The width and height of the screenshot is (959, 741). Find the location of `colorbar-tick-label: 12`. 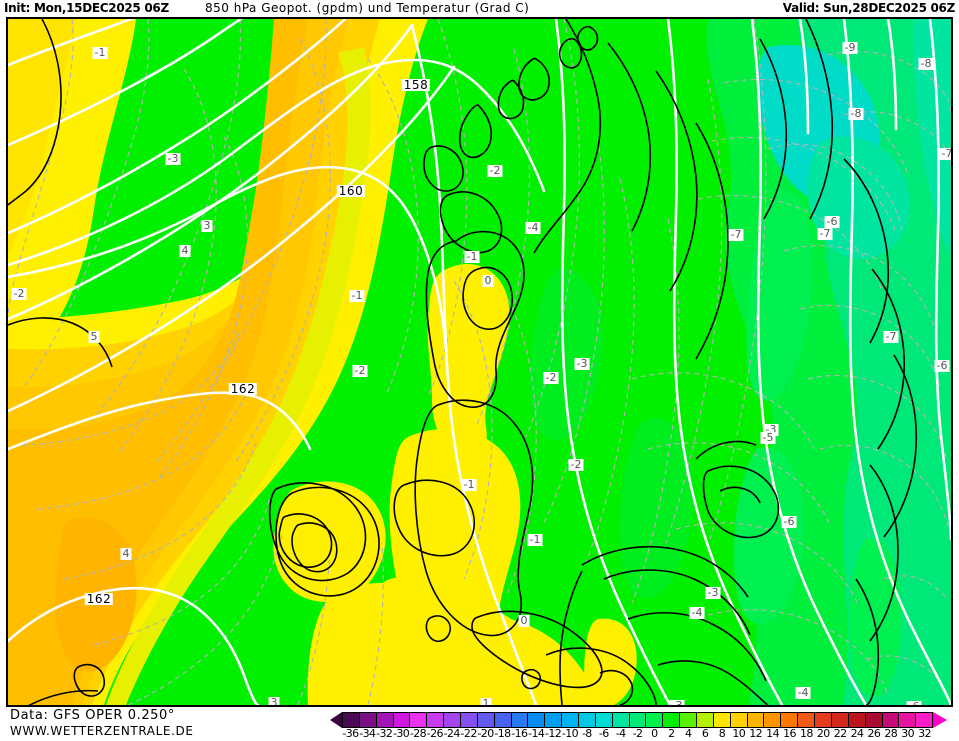

colorbar-tick-label: 12 is located at coordinates (756, 733).